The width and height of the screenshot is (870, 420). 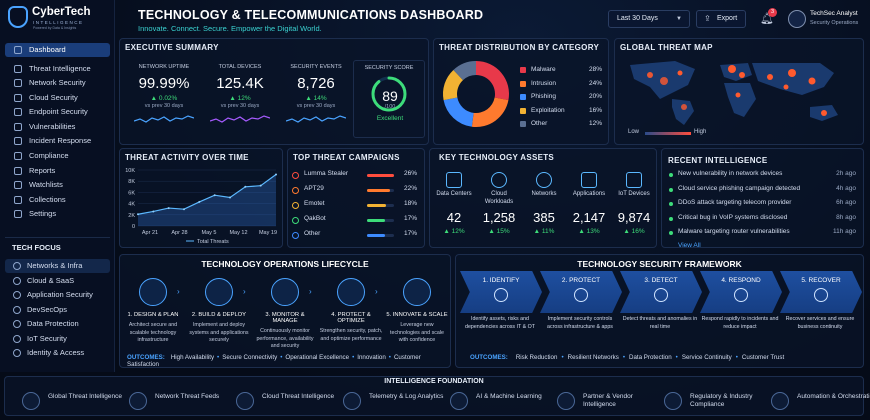 I want to click on tech-focus-item-networks-infra: Networks & Infra, so click(x=57, y=266).